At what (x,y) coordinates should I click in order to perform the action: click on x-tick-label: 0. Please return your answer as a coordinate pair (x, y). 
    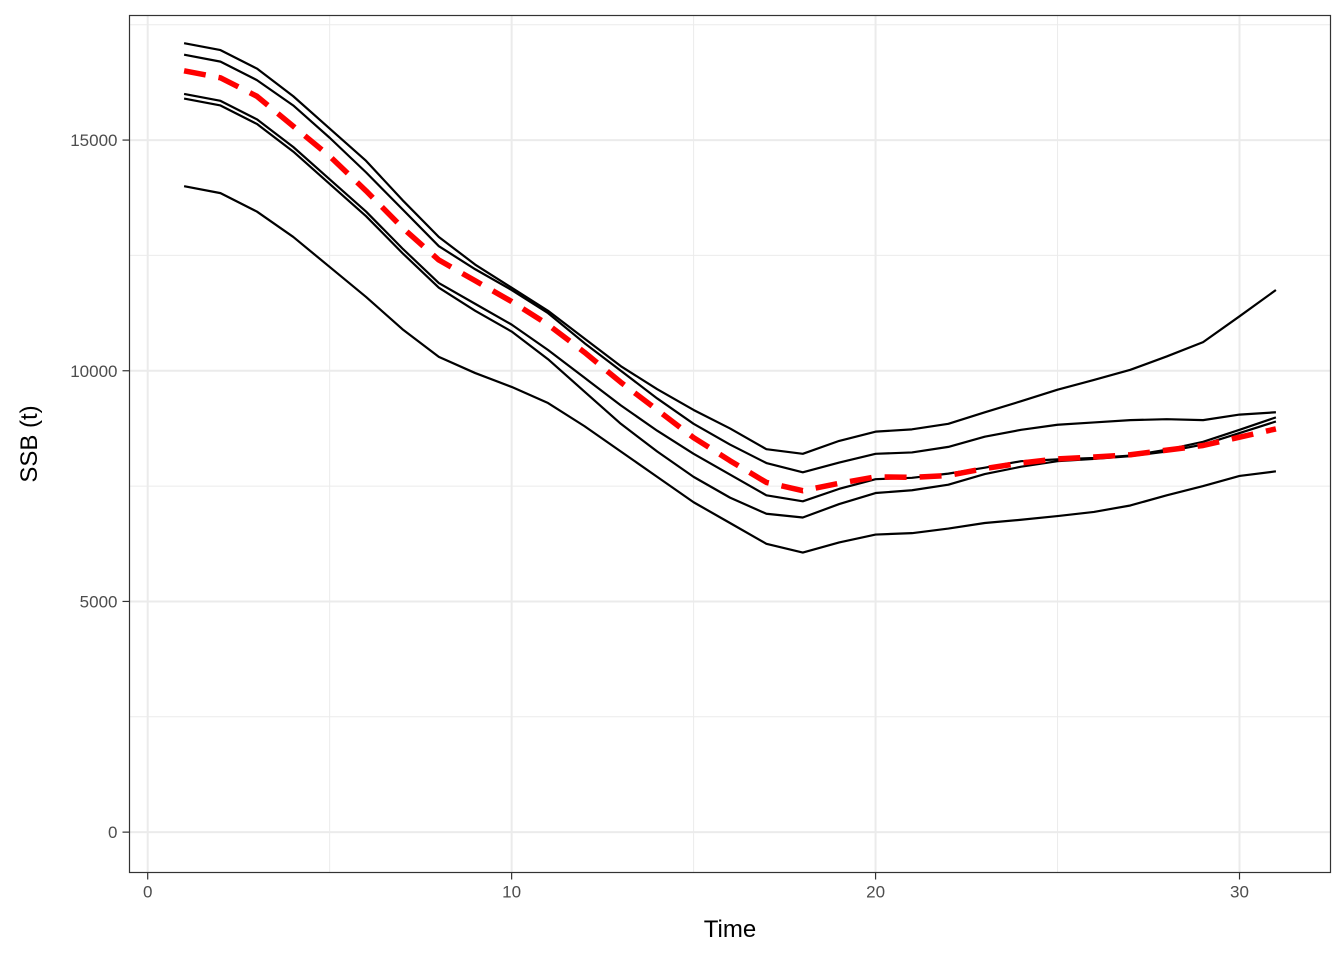
    Looking at the image, I should click on (147, 892).